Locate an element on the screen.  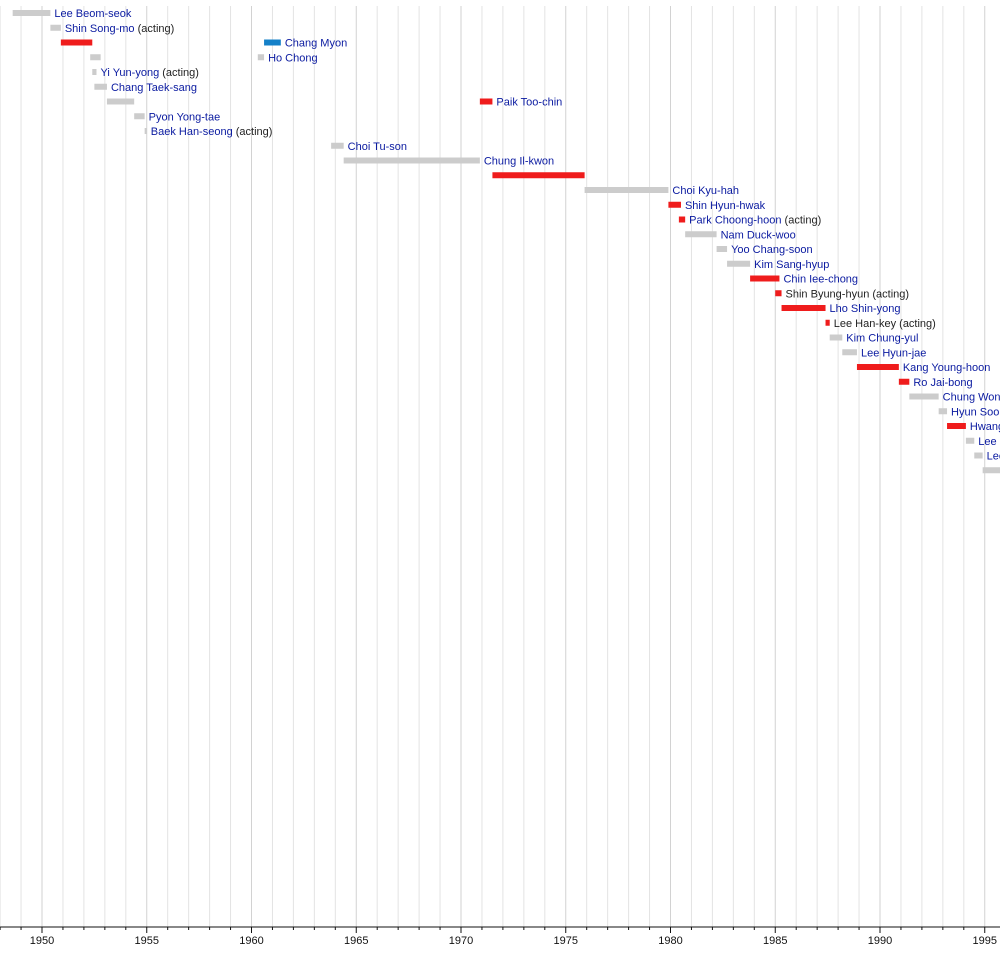
x-tick-label: 1960 is located at coordinates (251, 941).